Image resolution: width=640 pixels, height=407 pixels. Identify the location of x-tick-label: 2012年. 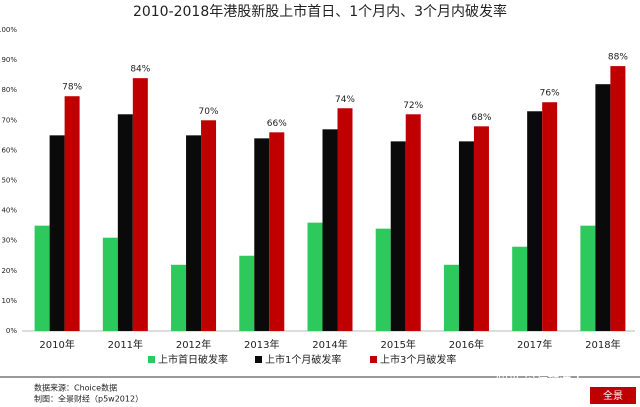
(193, 344).